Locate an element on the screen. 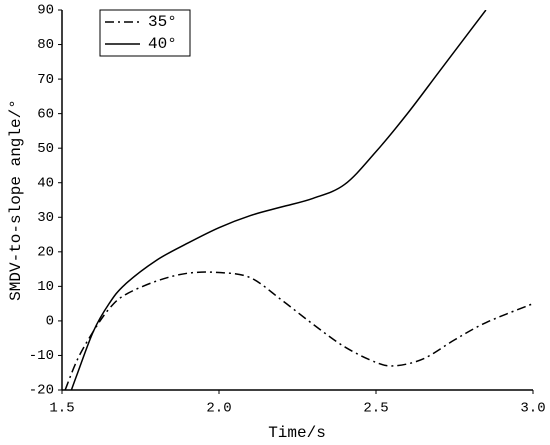 The image size is (550, 445). y-tick-label: 40 is located at coordinates (45, 183).